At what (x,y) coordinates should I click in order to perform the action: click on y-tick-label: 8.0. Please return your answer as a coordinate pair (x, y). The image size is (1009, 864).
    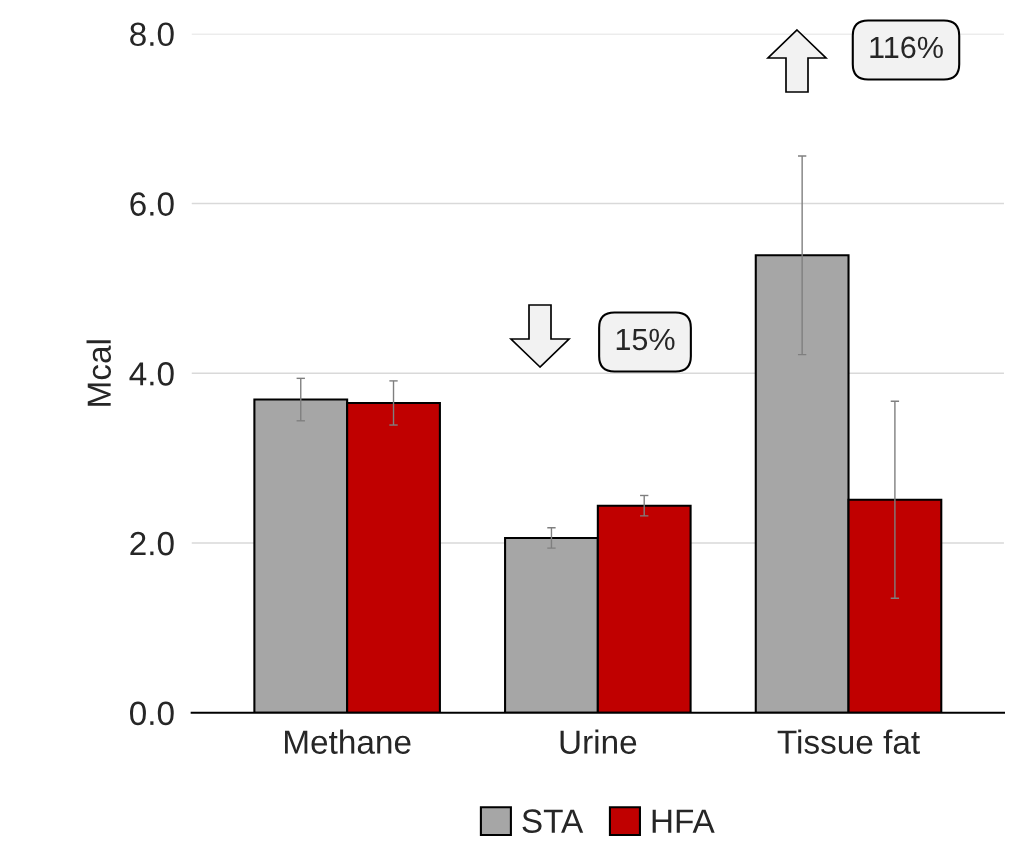
    Looking at the image, I should click on (152, 34).